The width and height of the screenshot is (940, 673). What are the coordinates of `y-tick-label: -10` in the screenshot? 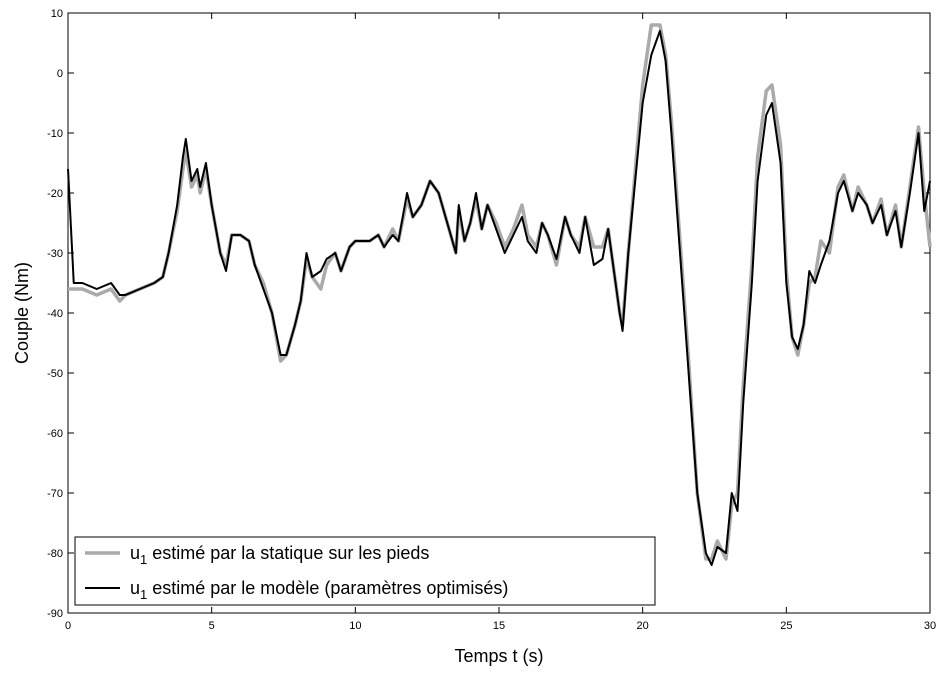 It's located at (55, 134).